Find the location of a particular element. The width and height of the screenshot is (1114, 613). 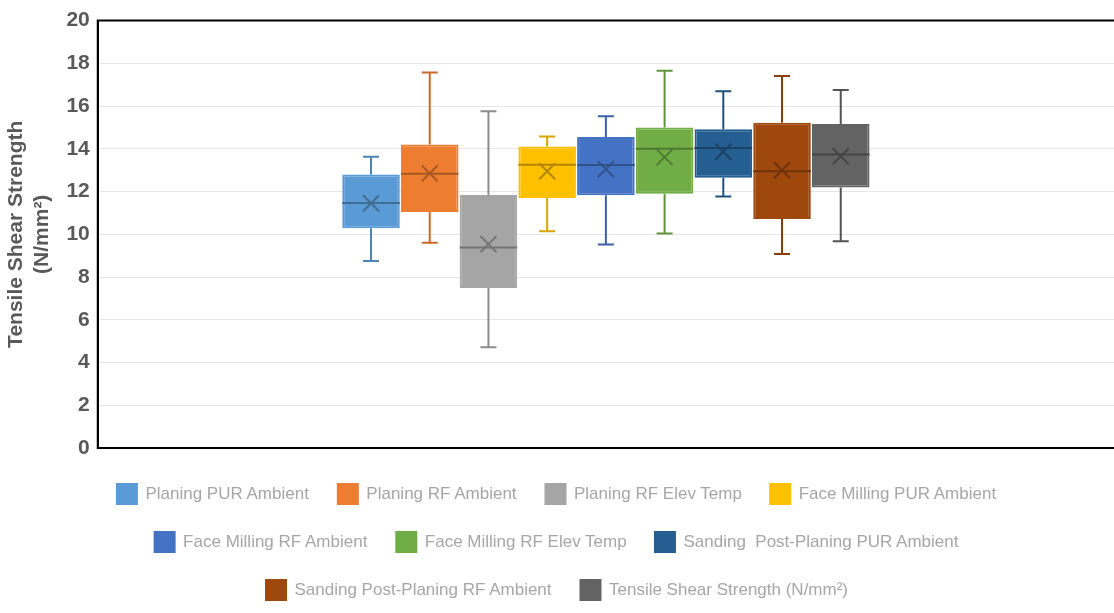

legend-label: Sanding Post-Planing RF Ambient is located at coordinates (423, 589).